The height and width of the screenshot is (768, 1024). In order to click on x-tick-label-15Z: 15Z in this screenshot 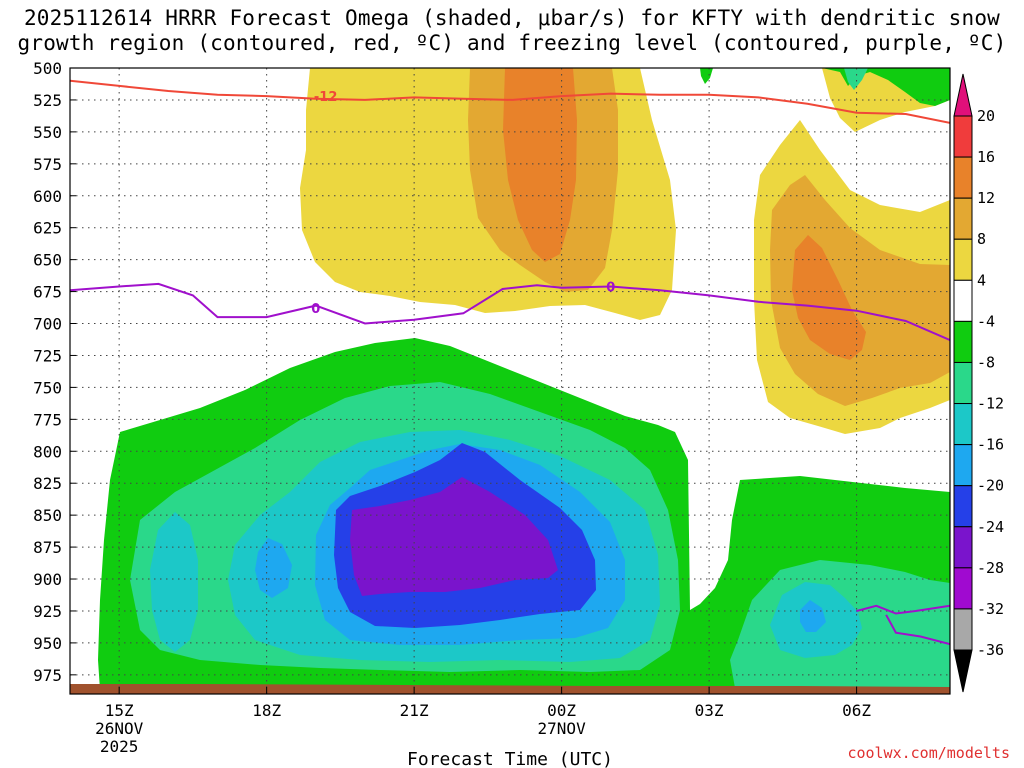, I will do `click(119, 710)`.